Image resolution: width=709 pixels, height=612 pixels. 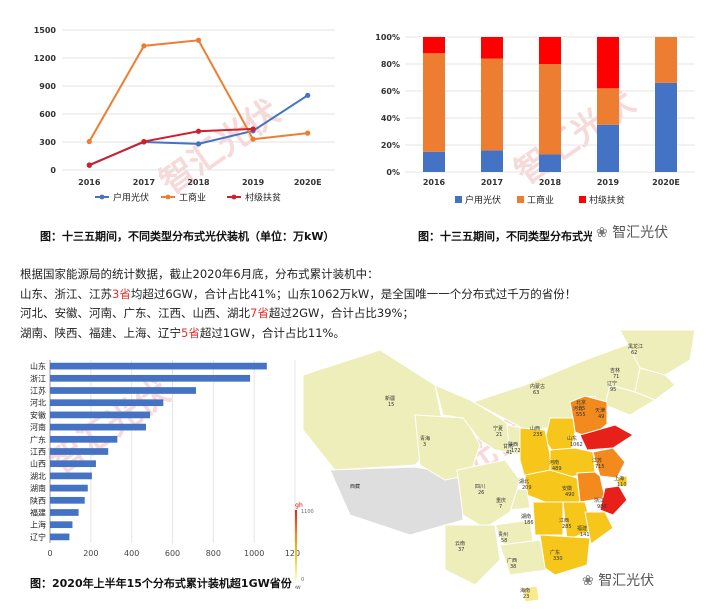 What do you see at coordinates (393, 172) in the screenshot?
I see `y-tick-label: 0%` at bounding box center [393, 172].